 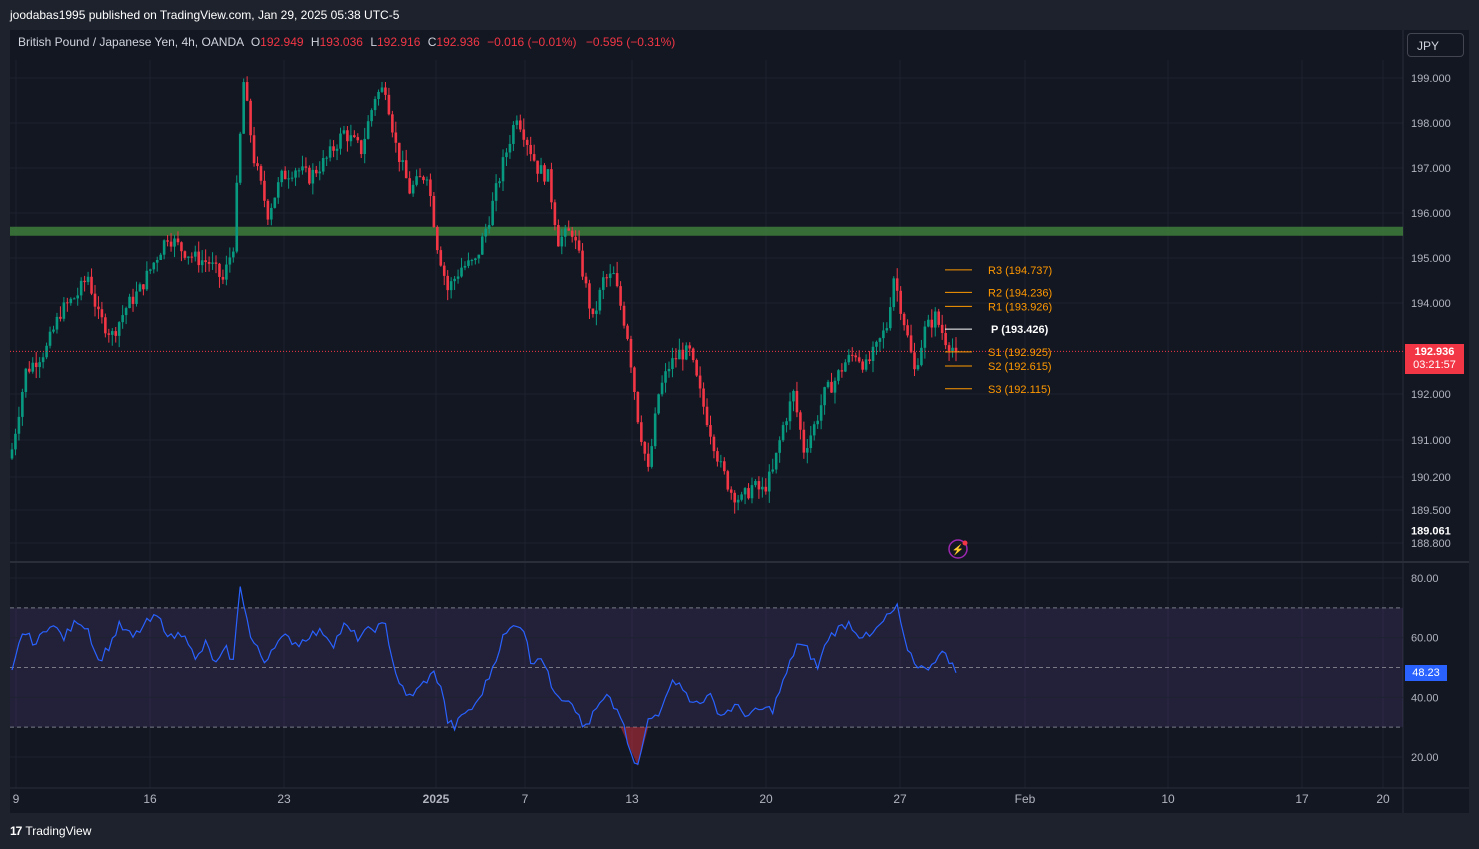 I want to click on lightning-icon, so click(x=958, y=549).